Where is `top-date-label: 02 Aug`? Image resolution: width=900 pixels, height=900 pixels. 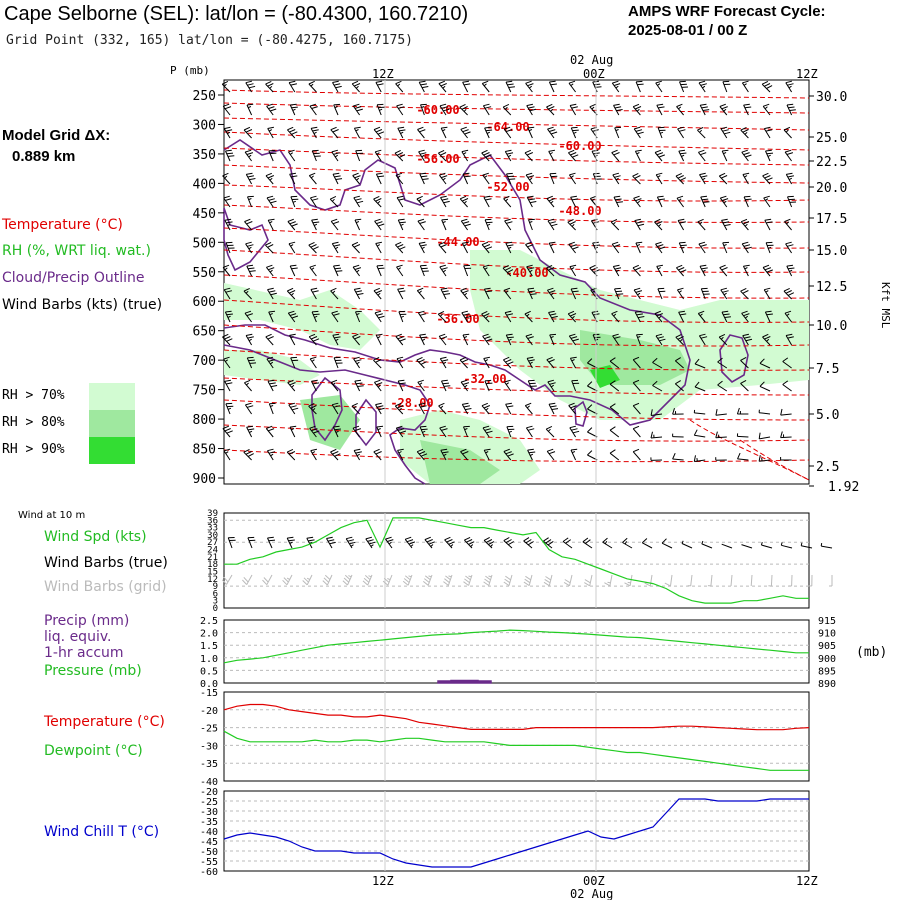
top-date-label: 02 Aug is located at coordinates (591, 60).